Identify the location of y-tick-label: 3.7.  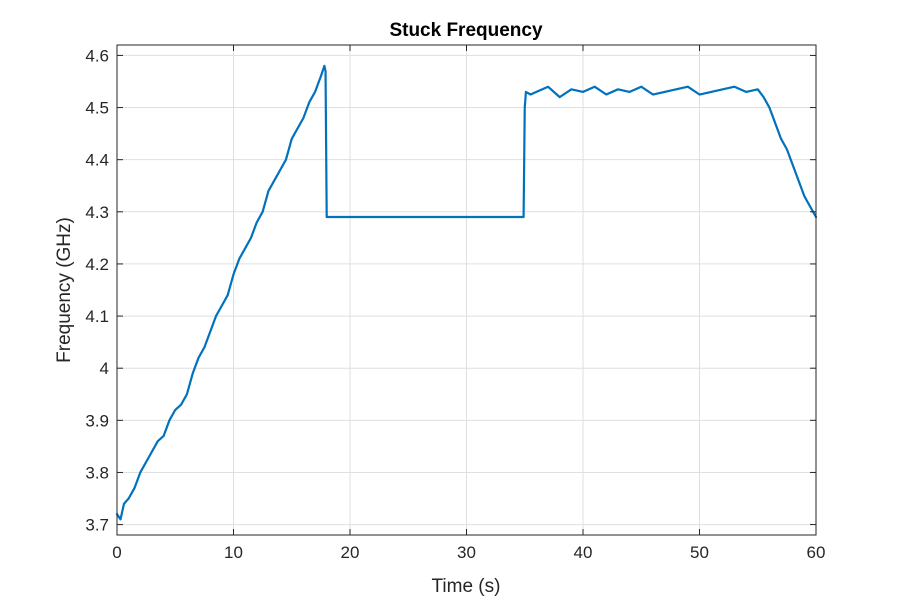
(97, 525).